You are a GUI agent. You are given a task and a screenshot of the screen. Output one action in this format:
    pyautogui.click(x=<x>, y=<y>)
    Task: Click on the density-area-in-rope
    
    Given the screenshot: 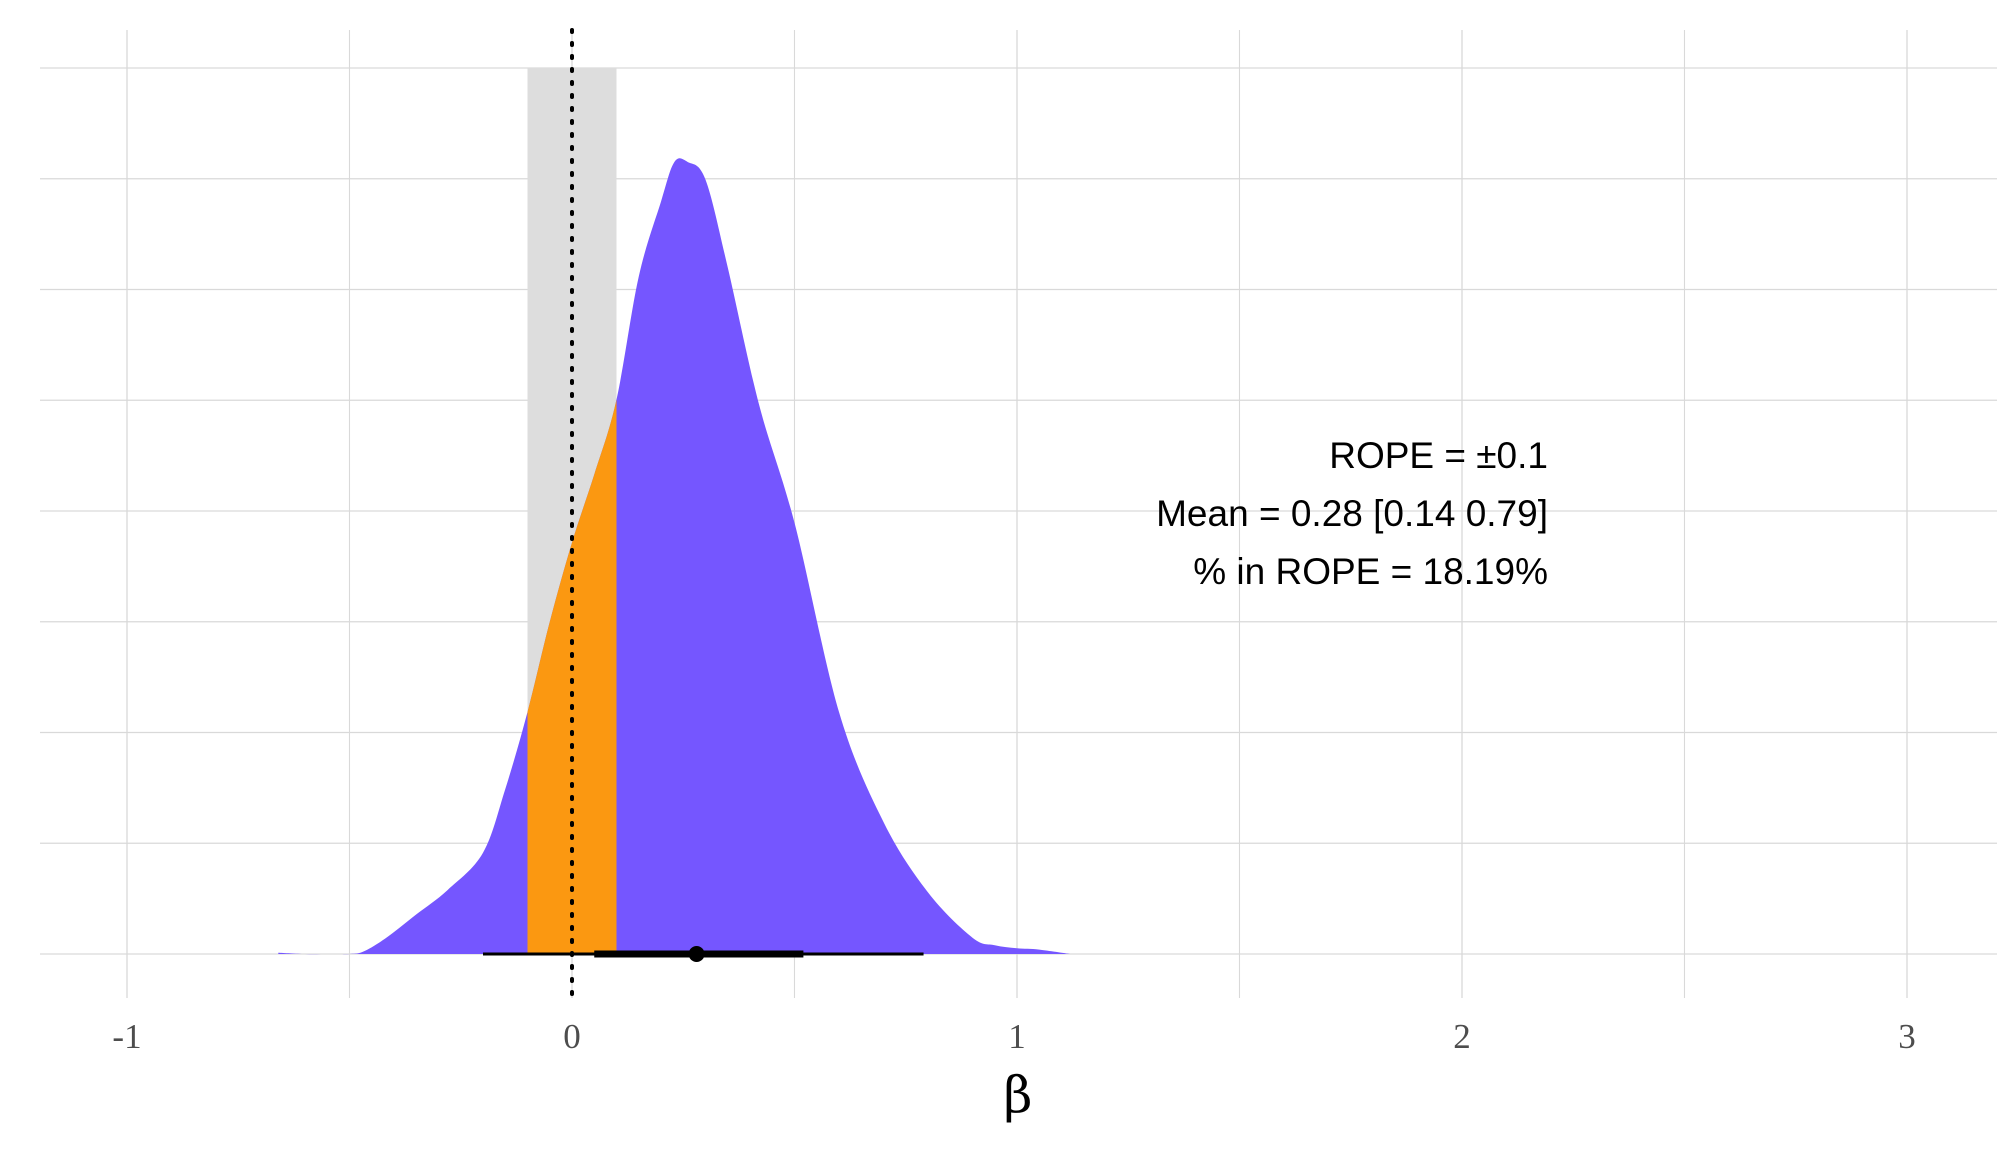 What is the action you would take?
    pyautogui.click(x=572, y=676)
    